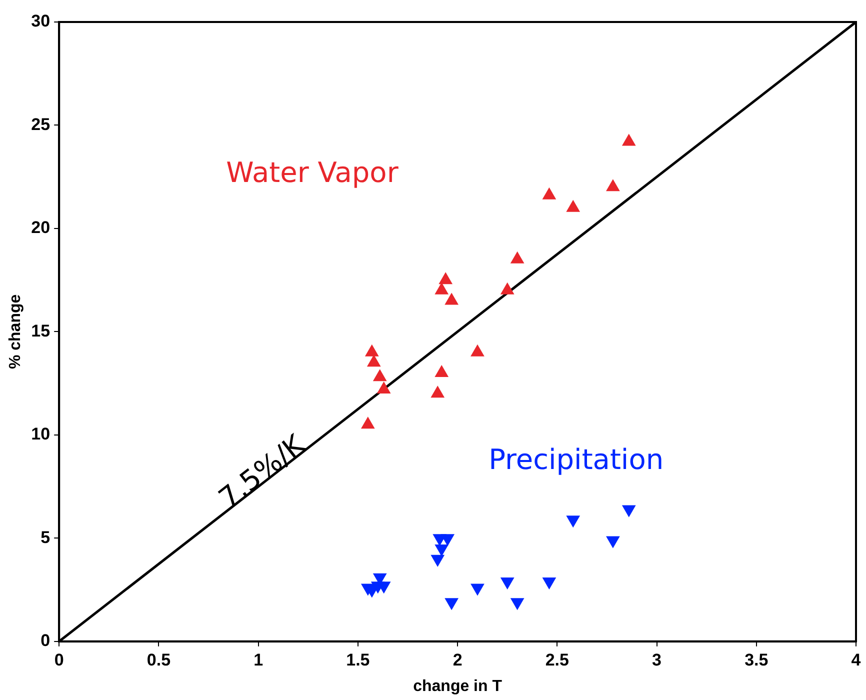 This screenshot has width=866, height=700. Describe the element at coordinates (259, 660) in the screenshot. I see `x-tick-label: 1` at that location.